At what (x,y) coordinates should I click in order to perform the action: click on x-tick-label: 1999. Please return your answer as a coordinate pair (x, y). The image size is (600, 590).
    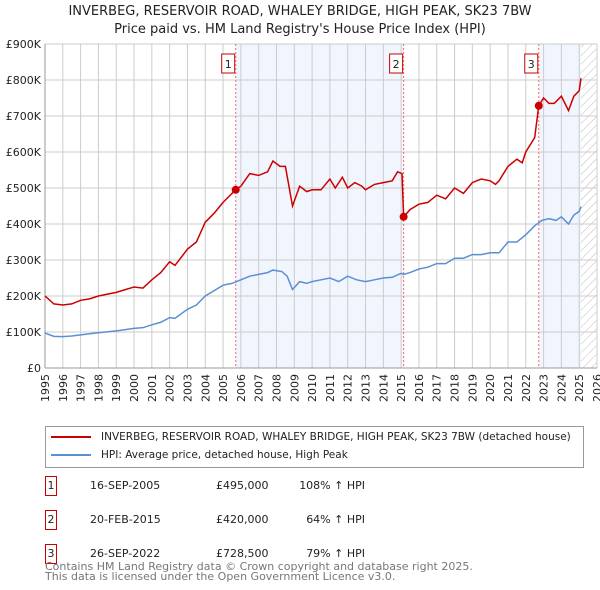
    Looking at the image, I should click on (116, 388).